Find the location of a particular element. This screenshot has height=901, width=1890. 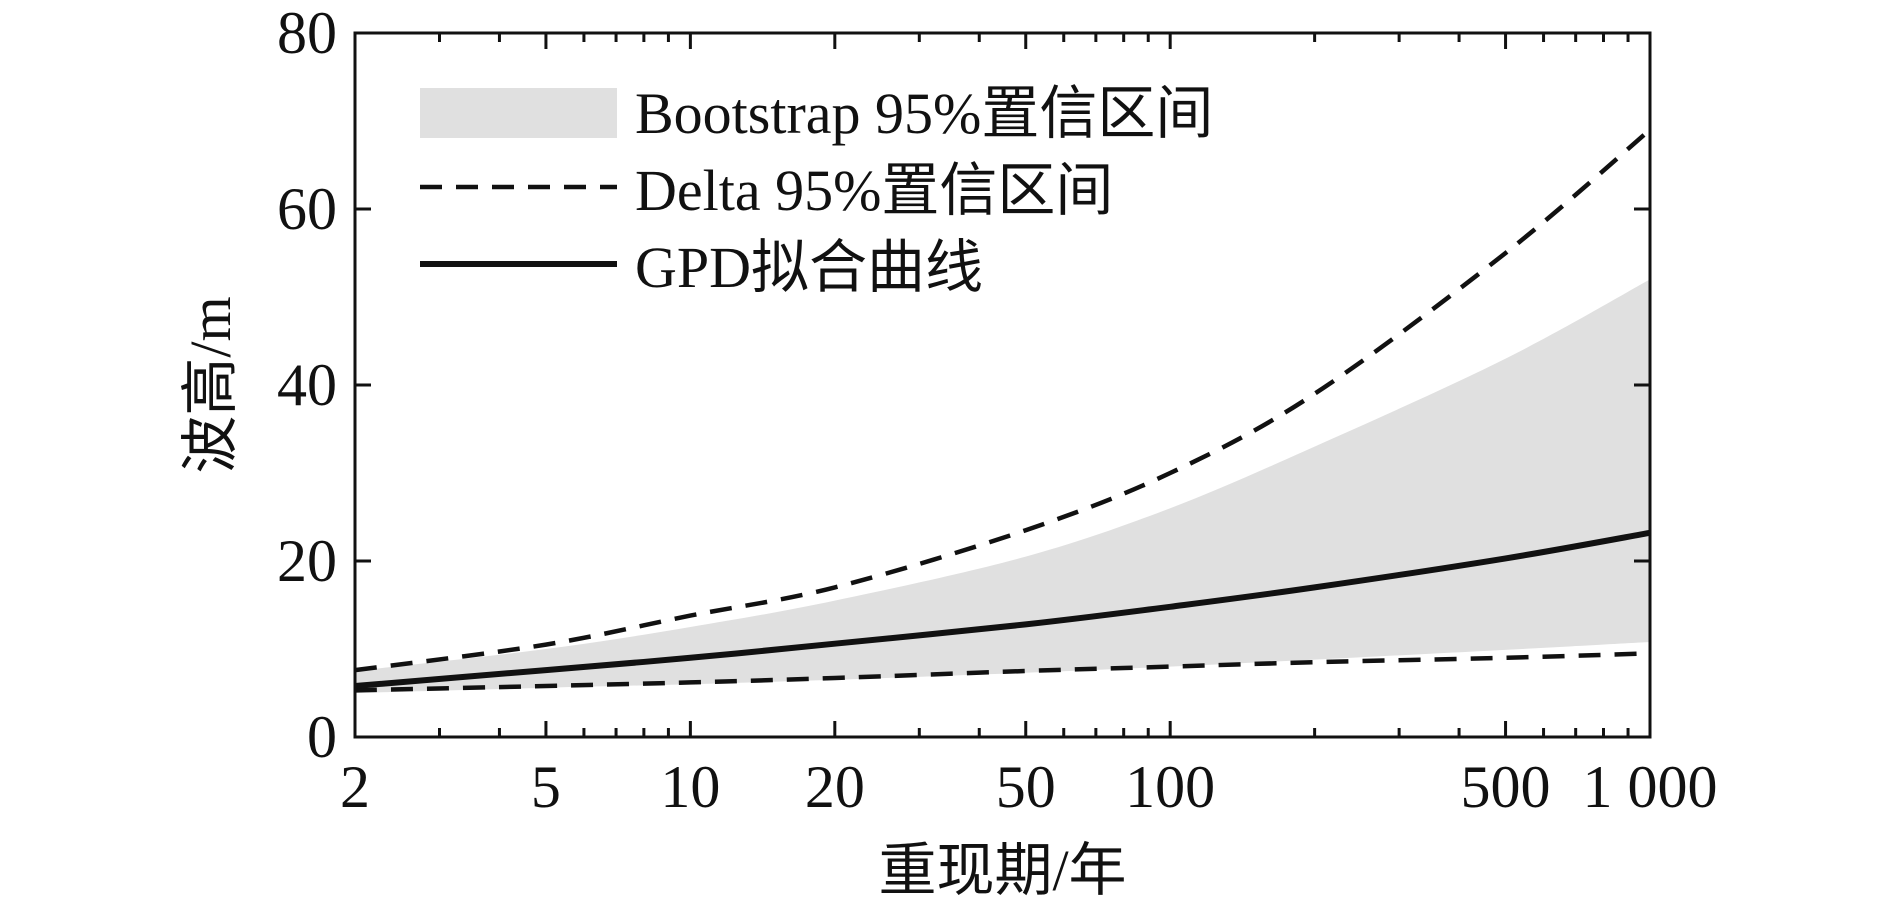

y-tick-label: 0 is located at coordinates (322, 737).